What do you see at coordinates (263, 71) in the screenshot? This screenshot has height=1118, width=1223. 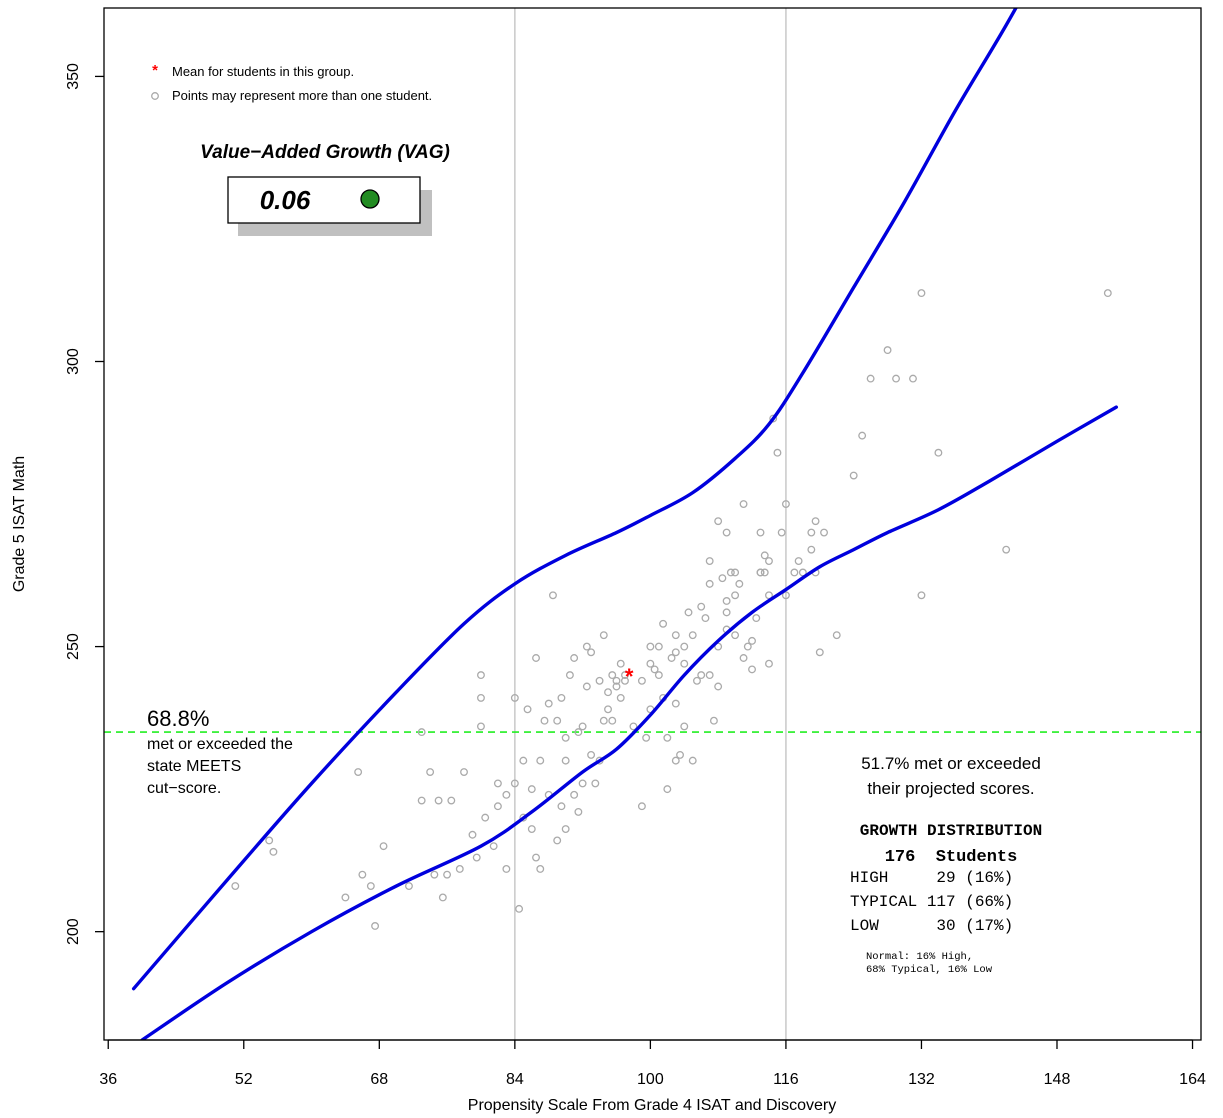 I see `legend-mean-label: Mean for students in this group.` at bounding box center [263, 71].